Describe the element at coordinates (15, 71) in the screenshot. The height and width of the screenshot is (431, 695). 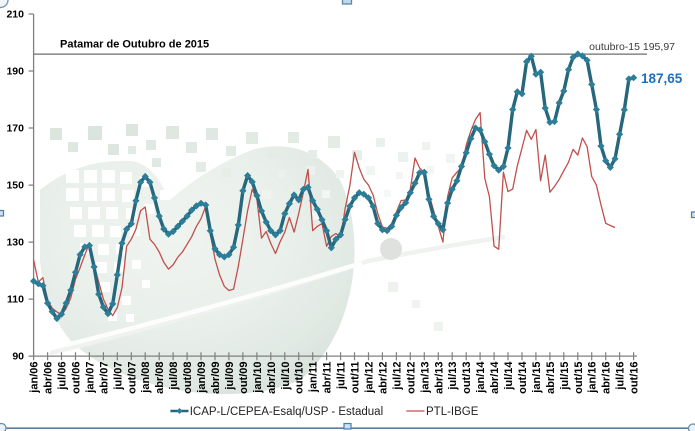
I see `svg-text: 190` at that location.